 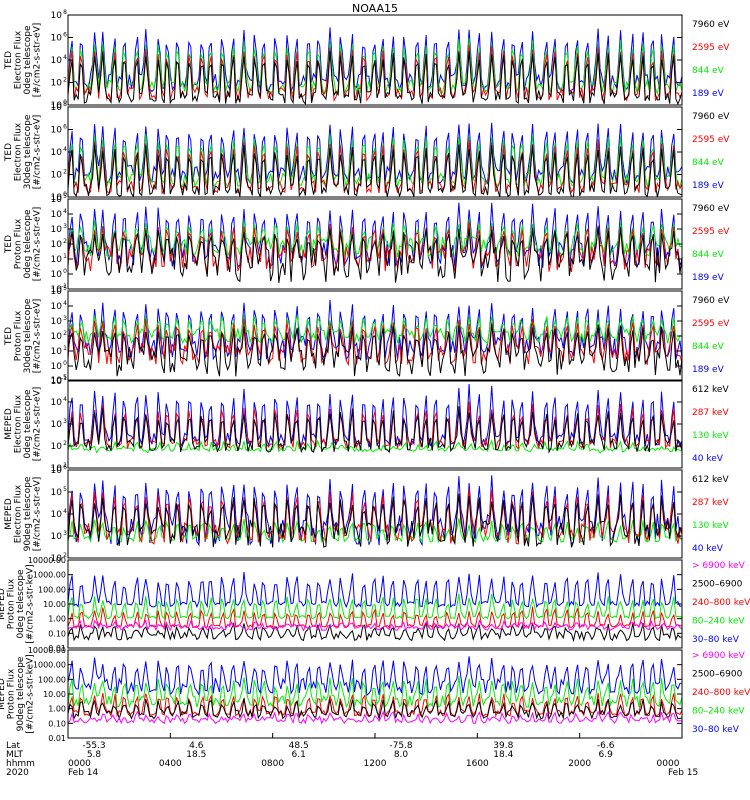 I want to click on y-tick-exponent: 0, so click(x=65, y=271).